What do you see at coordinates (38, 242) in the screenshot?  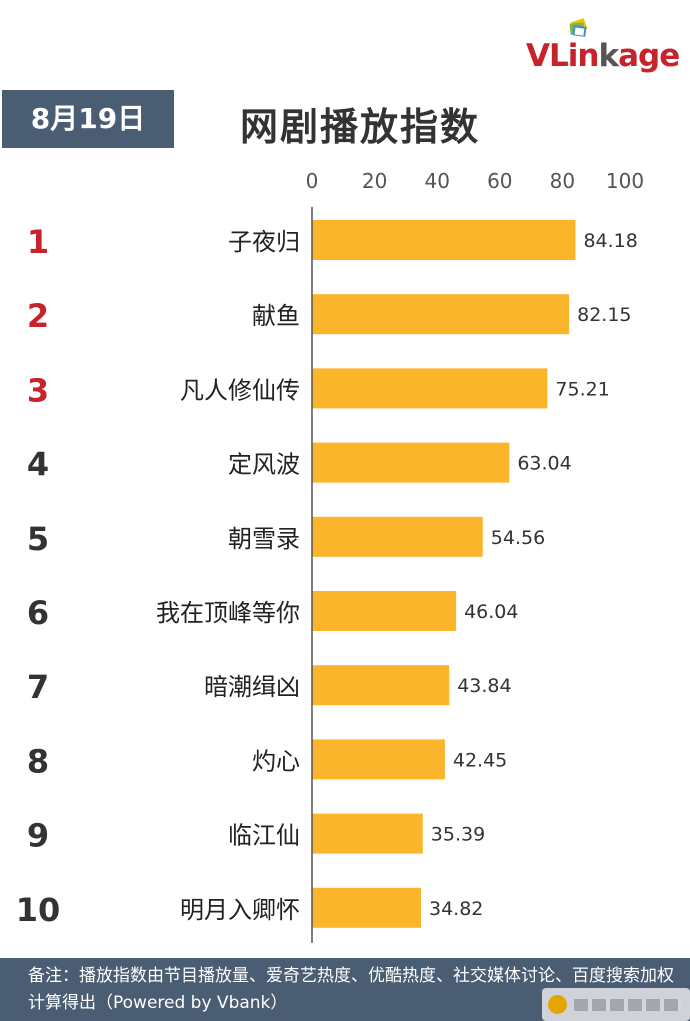 I see `rank-number: 1` at bounding box center [38, 242].